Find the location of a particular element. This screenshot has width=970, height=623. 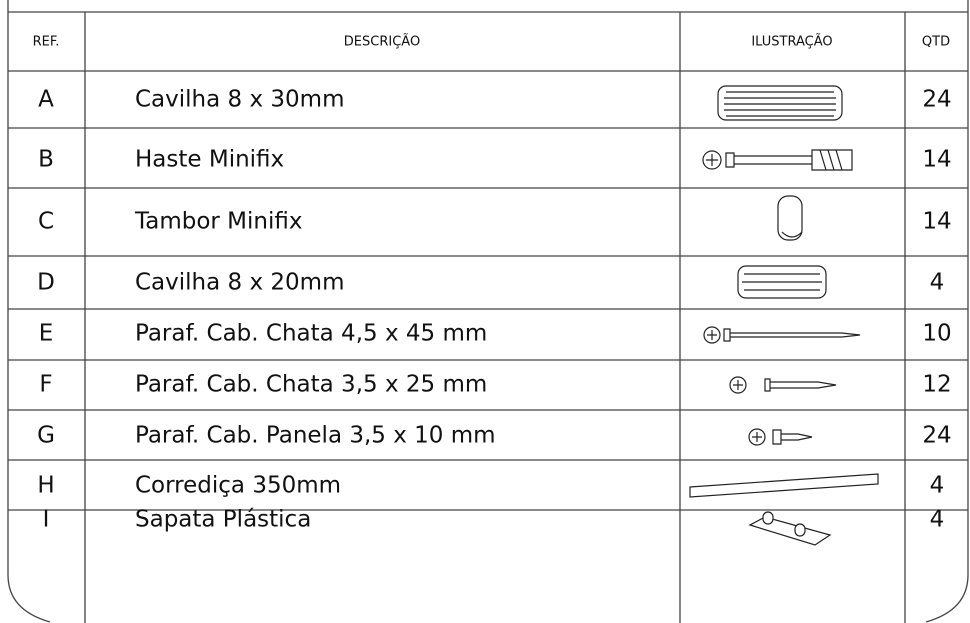

ref: G is located at coordinates (46, 436).